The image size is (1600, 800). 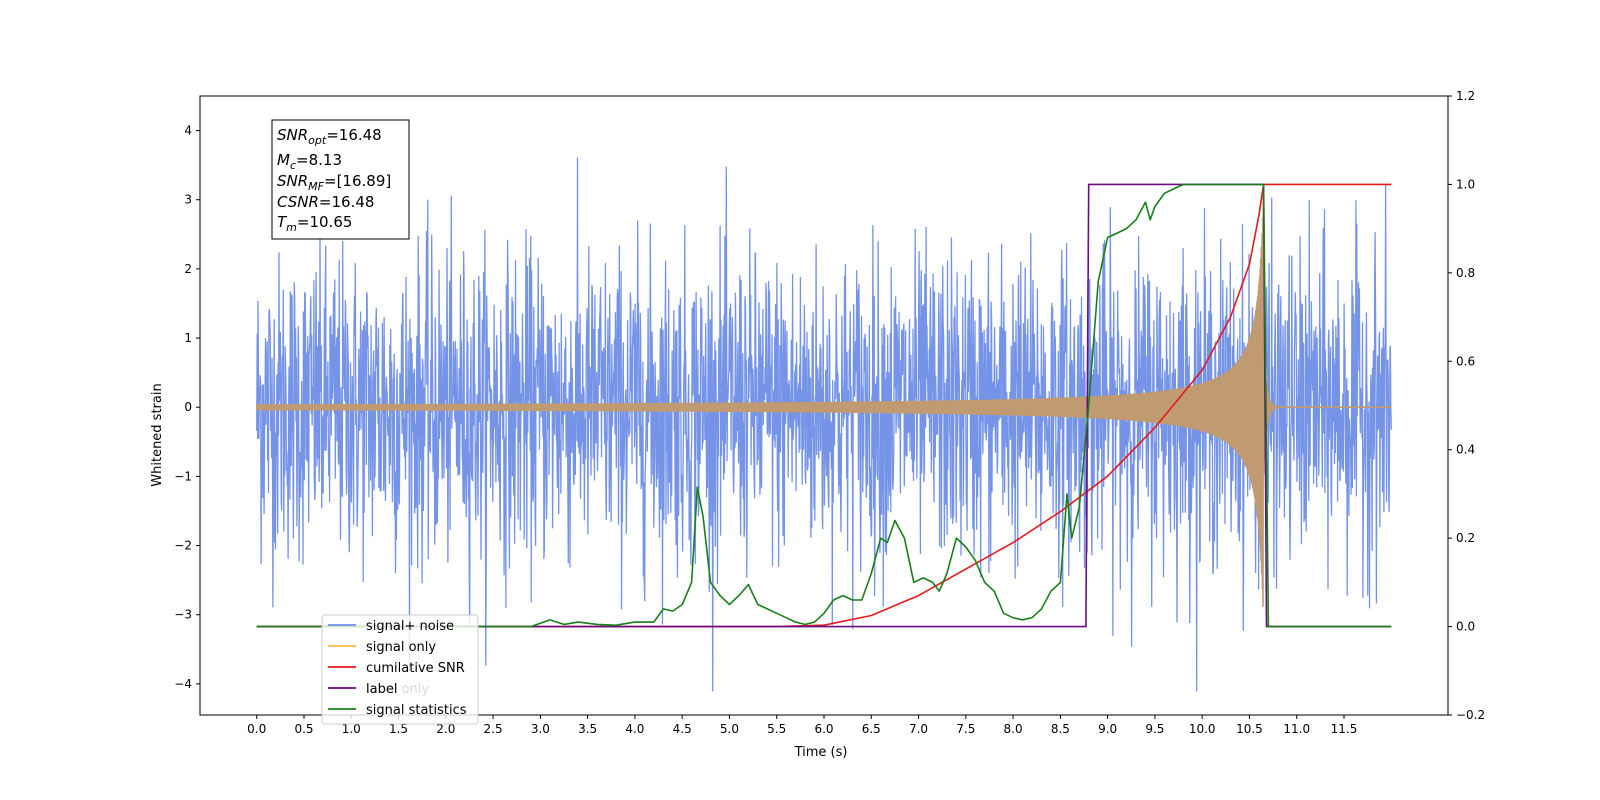 I want to click on x-axis-label: Time (s), so click(x=821, y=752).